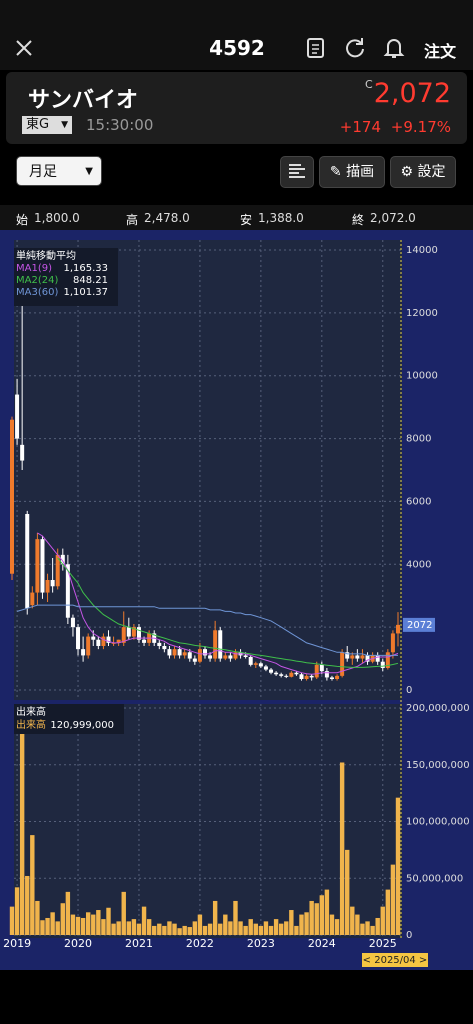 The image size is (473, 1024). I want to click on cursor-label: < 2025/04 >, so click(395, 960).